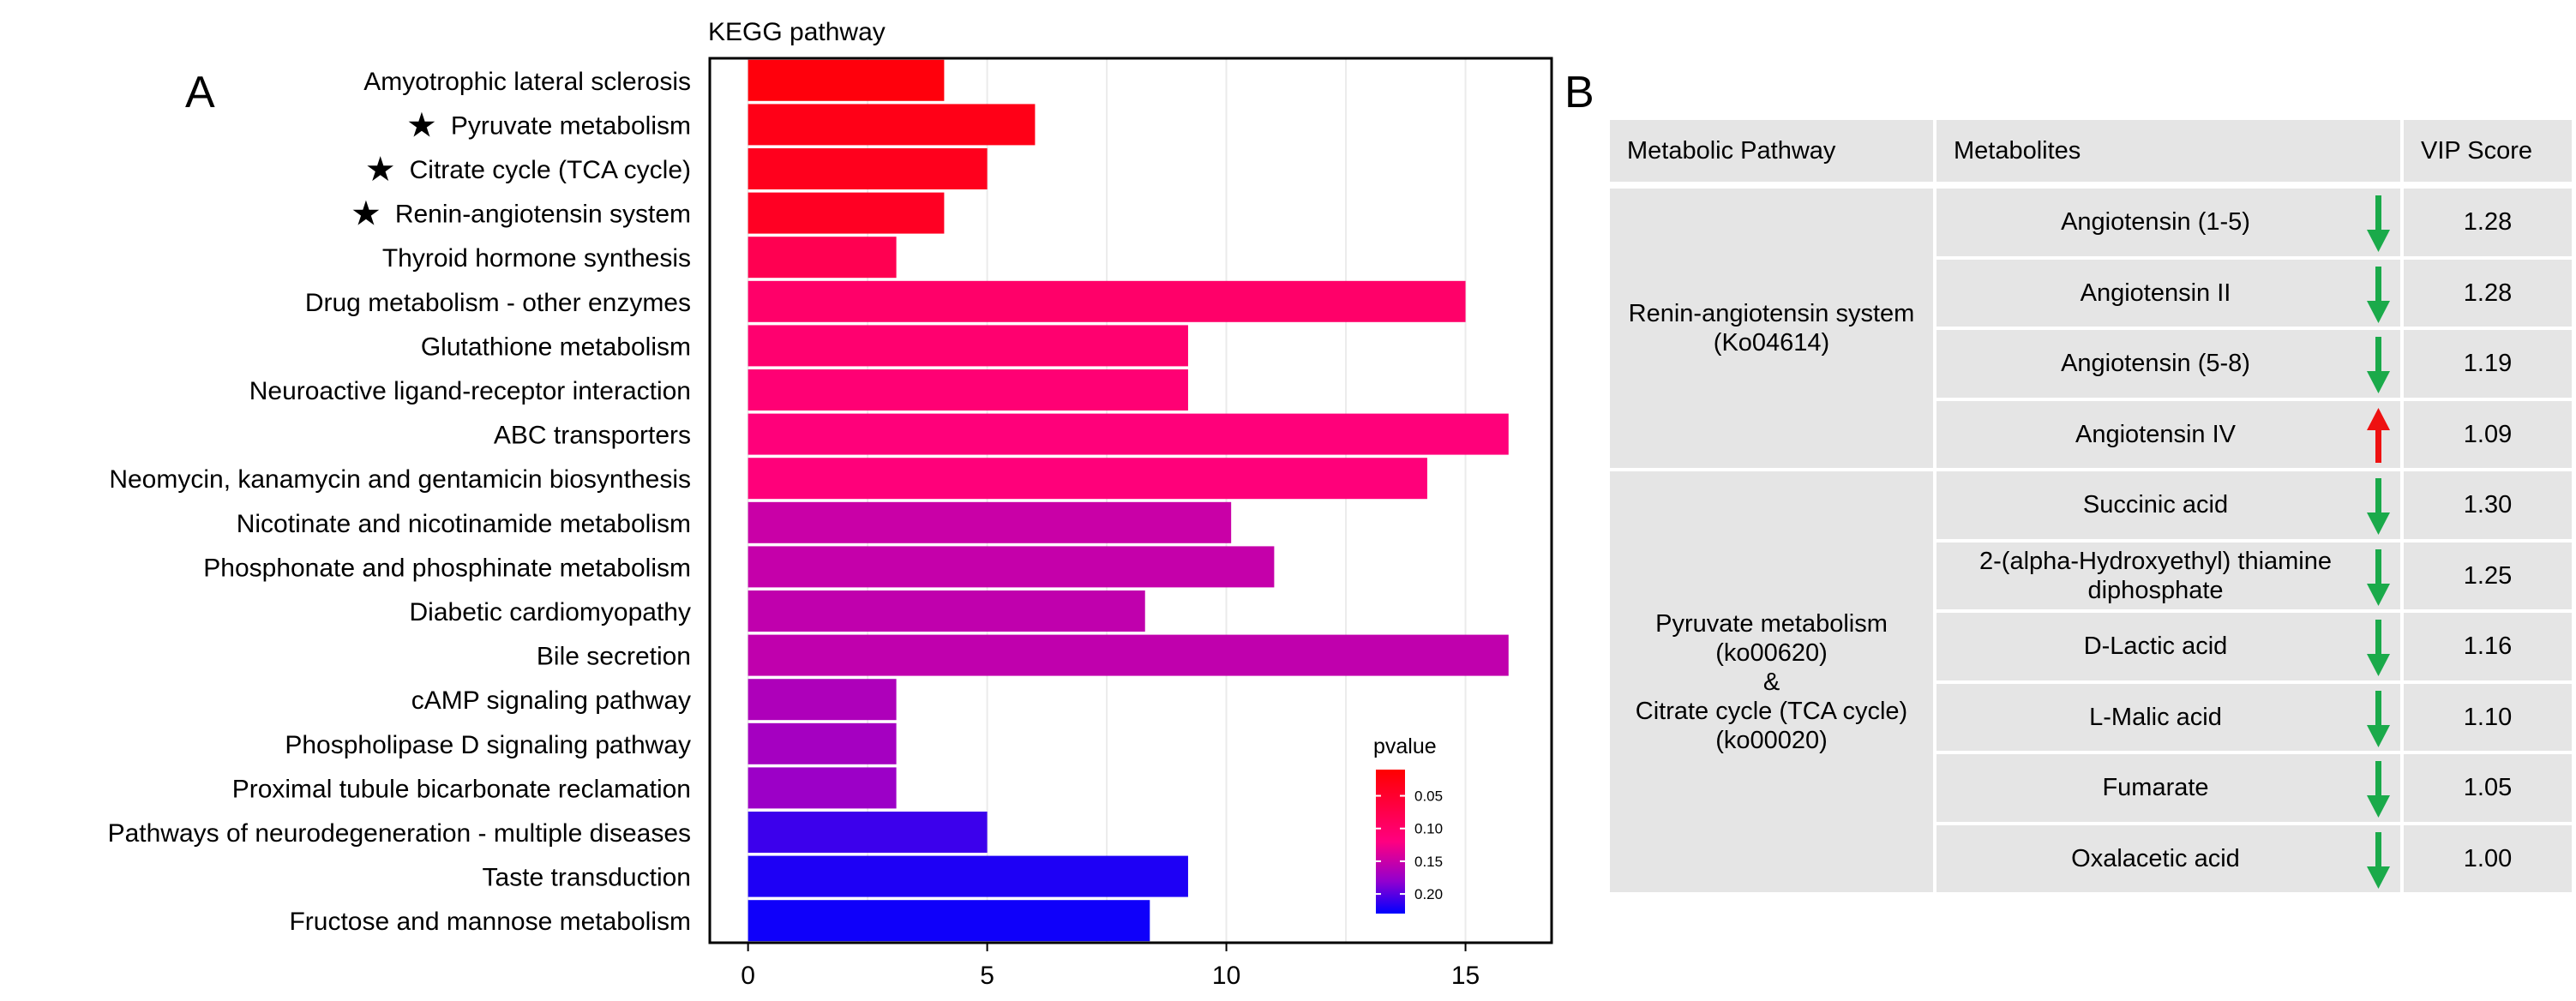  I want to click on legend-tick-label: 0.15, so click(1428, 862).